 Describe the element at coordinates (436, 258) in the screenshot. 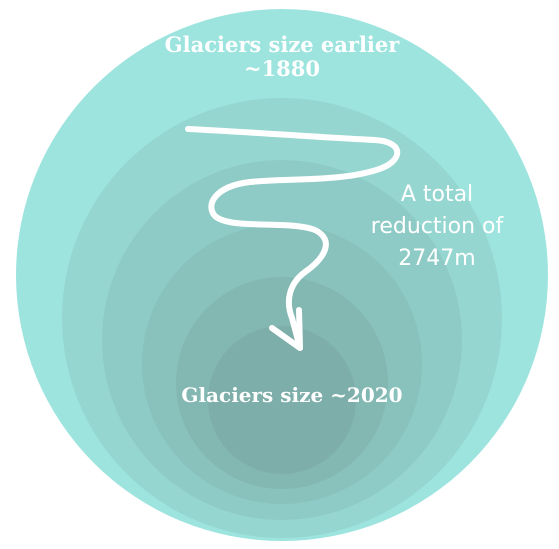

I see `annotation-line3: 2747m` at that location.